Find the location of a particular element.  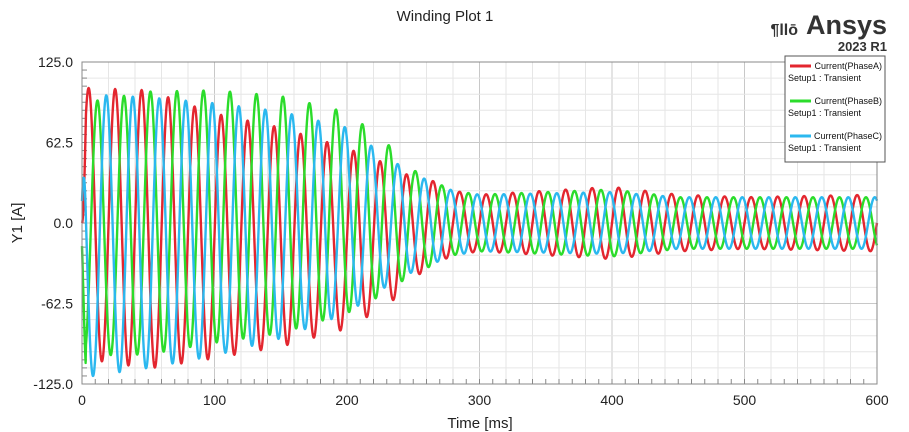

ansys-logo-mark: ¶llō is located at coordinates (784, 30).